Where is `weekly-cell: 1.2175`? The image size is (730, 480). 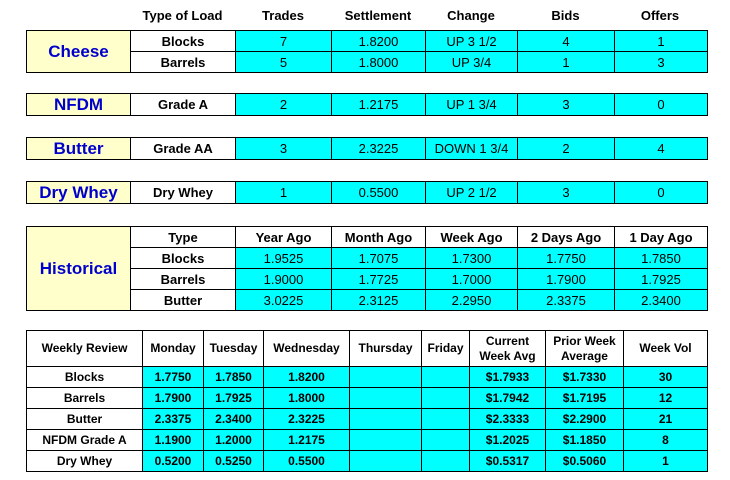 weekly-cell: 1.2175 is located at coordinates (306, 440).